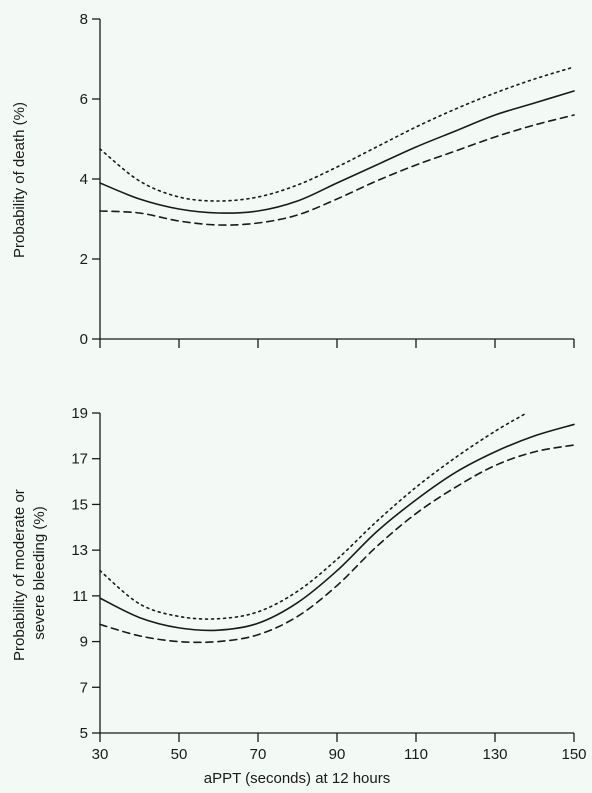 The height and width of the screenshot is (793, 592). I want to click on y-tick-label: 4, so click(84, 179).